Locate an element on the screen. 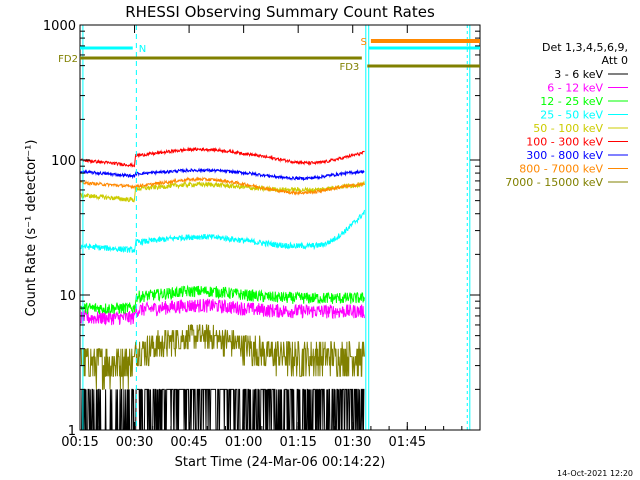 This screenshot has width=640, height=480. legend-entry-6: 300 - 800 keV is located at coordinates (564, 155).